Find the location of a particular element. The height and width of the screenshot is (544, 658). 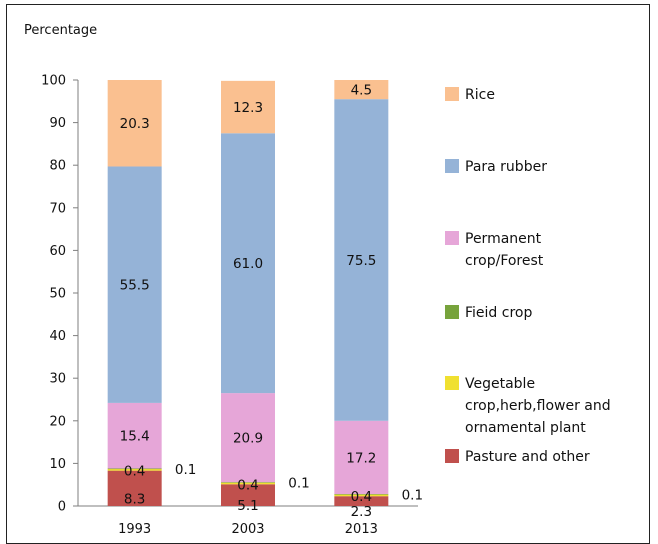

data-label: 15.4 is located at coordinates (135, 437).